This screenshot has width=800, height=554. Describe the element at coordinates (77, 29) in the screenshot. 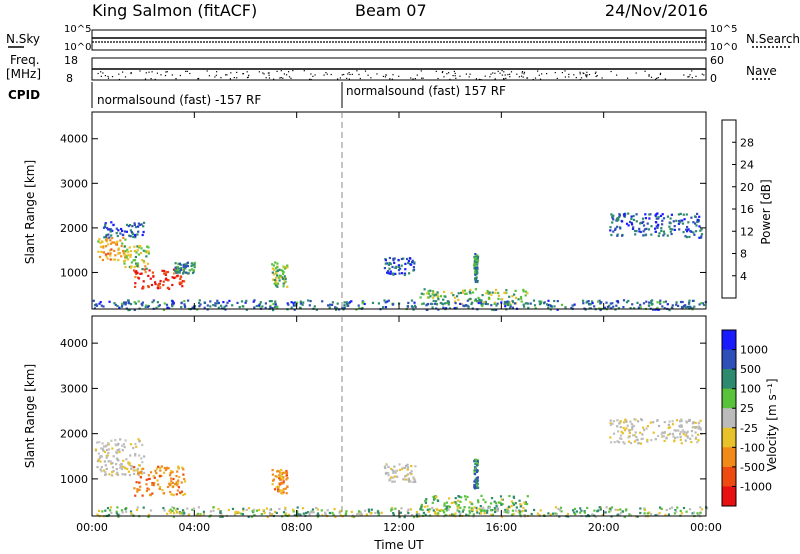

I see `noise-left-top-tick: 10^5` at that location.